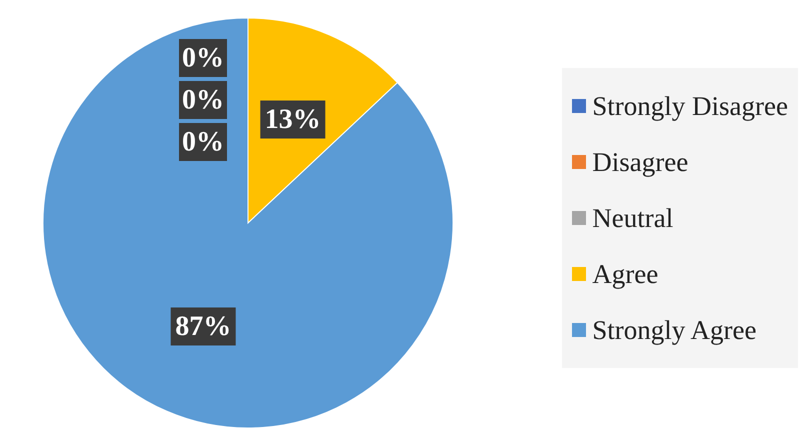  Describe the element at coordinates (292, 120) in the screenshot. I see `data-label: 13%` at that location.